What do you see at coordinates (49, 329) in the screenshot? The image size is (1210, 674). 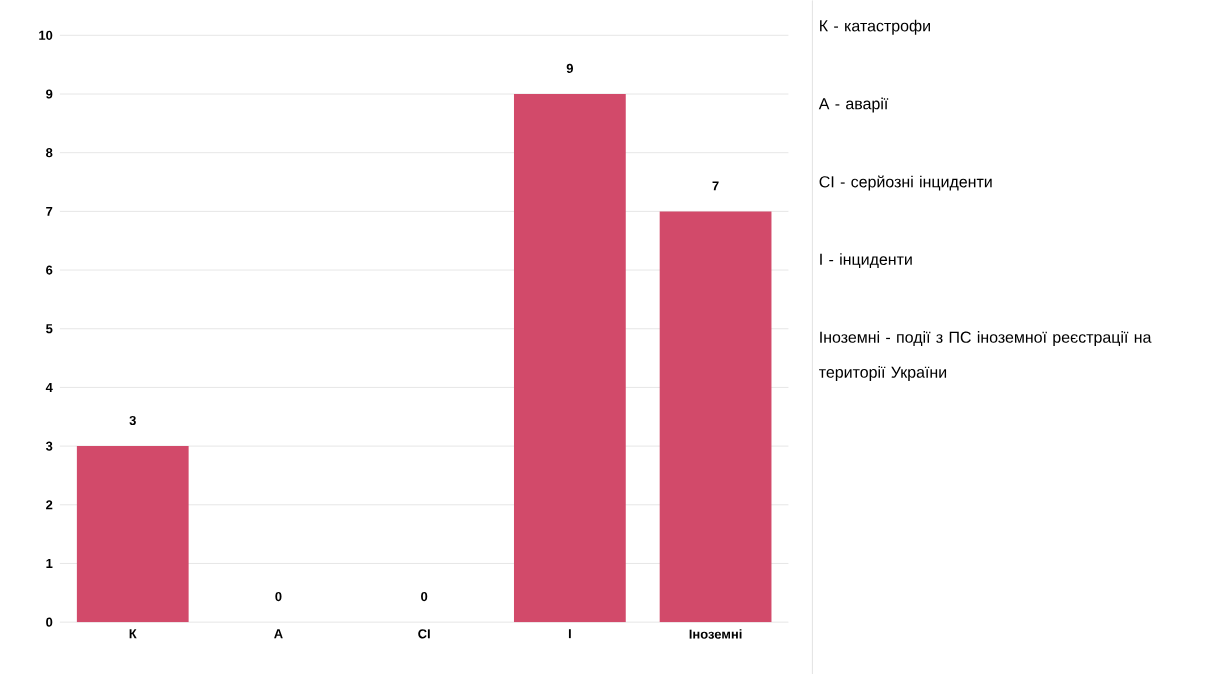 I see `y-tick-label: 5` at bounding box center [49, 329].